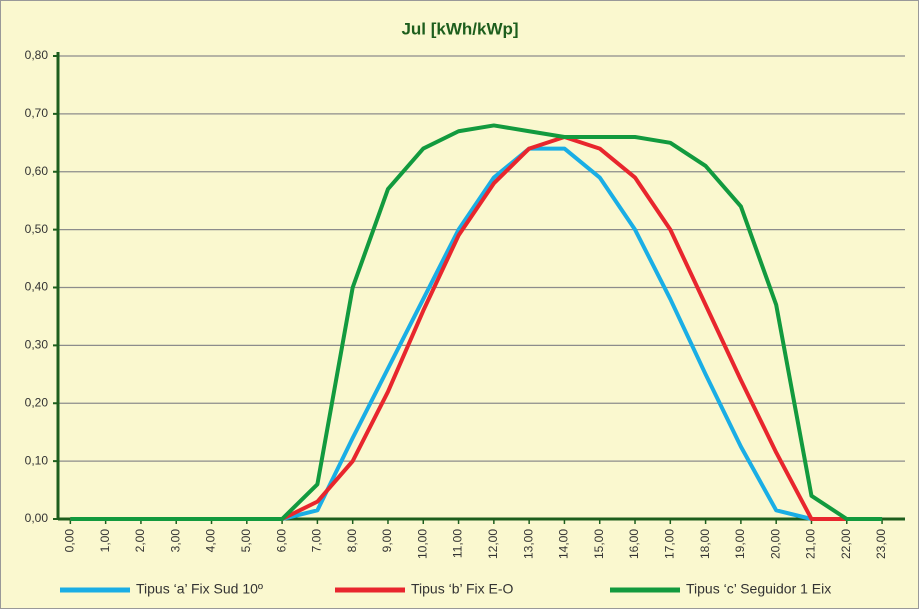  Describe the element at coordinates (758, 589) in the screenshot. I see `legend-label: Tipus ‘c’ Seguidor 1 Eix` at that location.